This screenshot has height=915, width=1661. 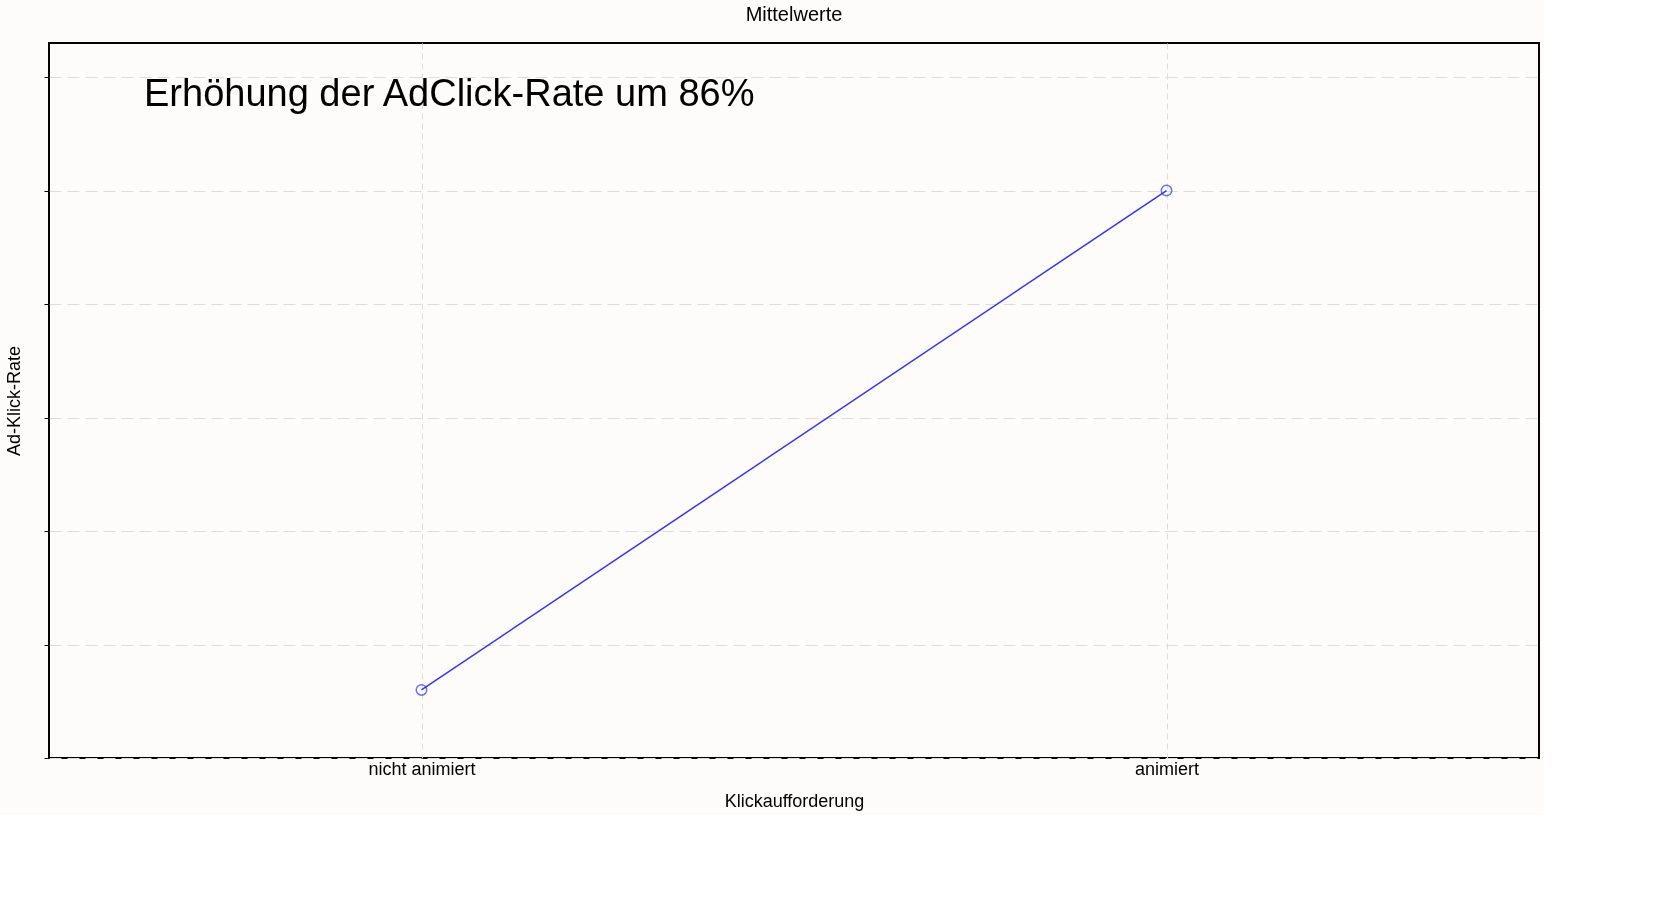 I want to click on x-tick-label: nicht animiert, so click(x=422, y=768).